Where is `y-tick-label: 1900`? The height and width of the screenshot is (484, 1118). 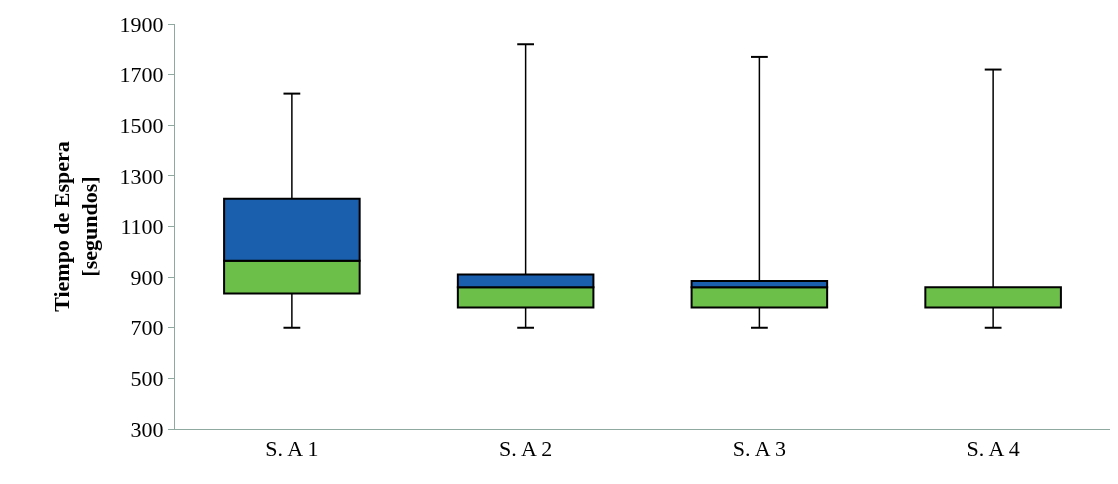 y-tick-label: 1900 is located at coordinates (141, 24).